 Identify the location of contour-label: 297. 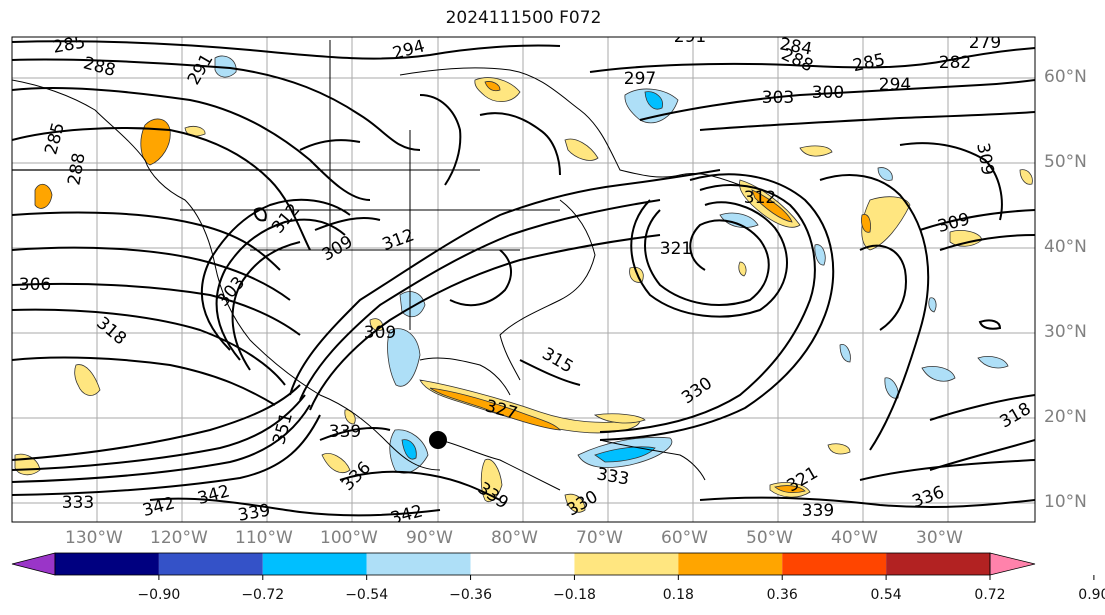
(640, 79).